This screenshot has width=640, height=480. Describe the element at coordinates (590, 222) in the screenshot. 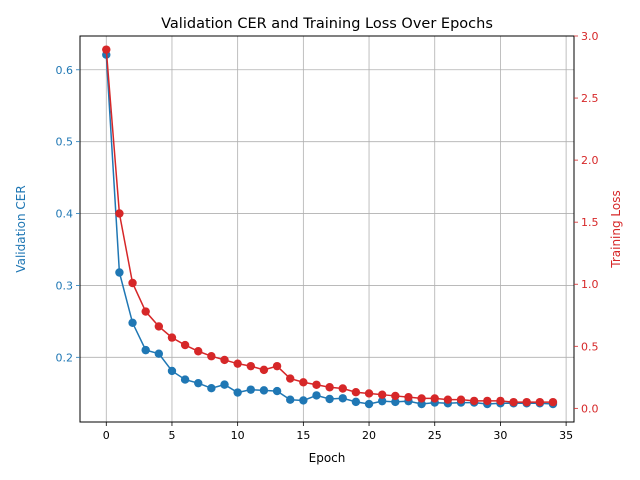

I see `right-y-tick-label: 1.5` at that location.